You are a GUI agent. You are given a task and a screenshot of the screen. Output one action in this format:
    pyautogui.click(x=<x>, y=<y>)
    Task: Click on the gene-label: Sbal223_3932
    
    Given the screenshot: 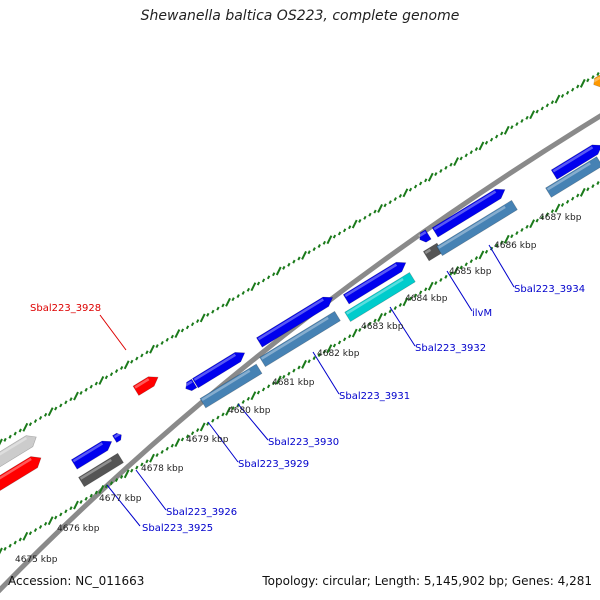 What is the action you would take?
    pyautogui.click(x=450, y=348)
    